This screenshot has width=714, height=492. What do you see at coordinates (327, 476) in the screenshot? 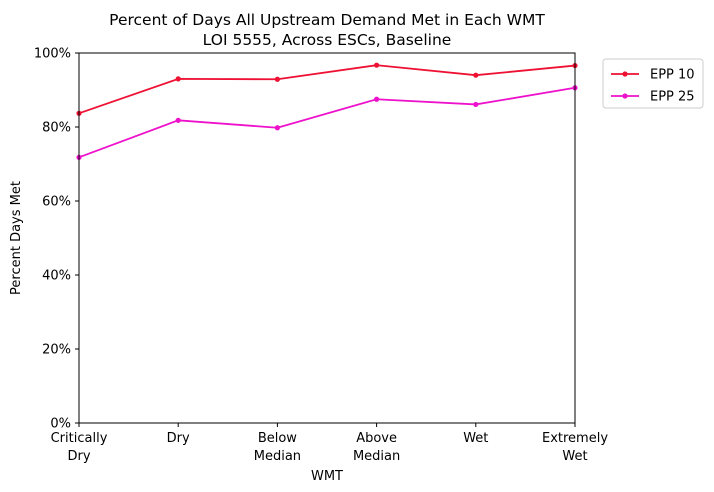
I see `x-axis-label: WMT` at bounding box center [327, 476].